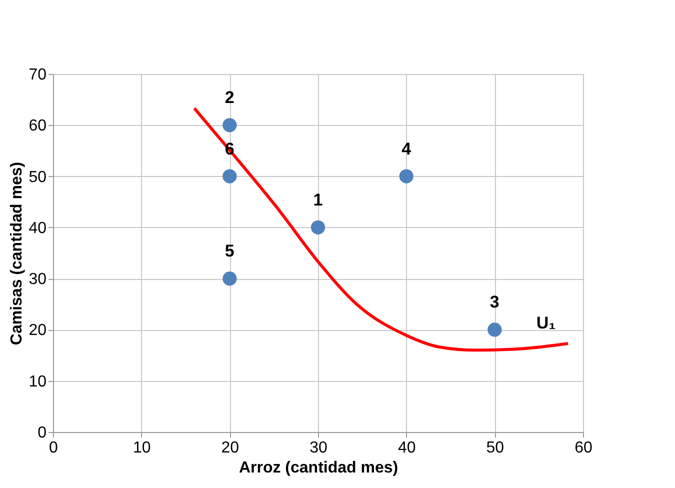  I want to click on annotation: 5, so click(229, 251).